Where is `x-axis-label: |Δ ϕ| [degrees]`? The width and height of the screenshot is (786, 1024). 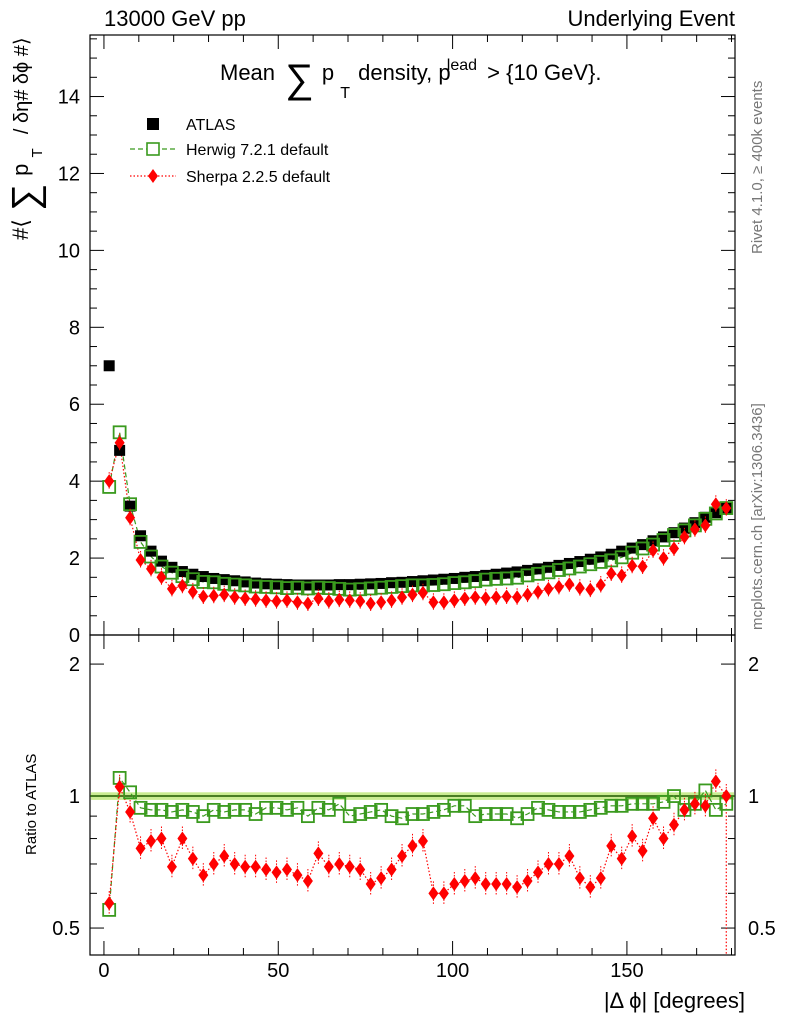 x-axis-label: |Δ ϕ| [degrees] is located at coordinates (674, 1000).